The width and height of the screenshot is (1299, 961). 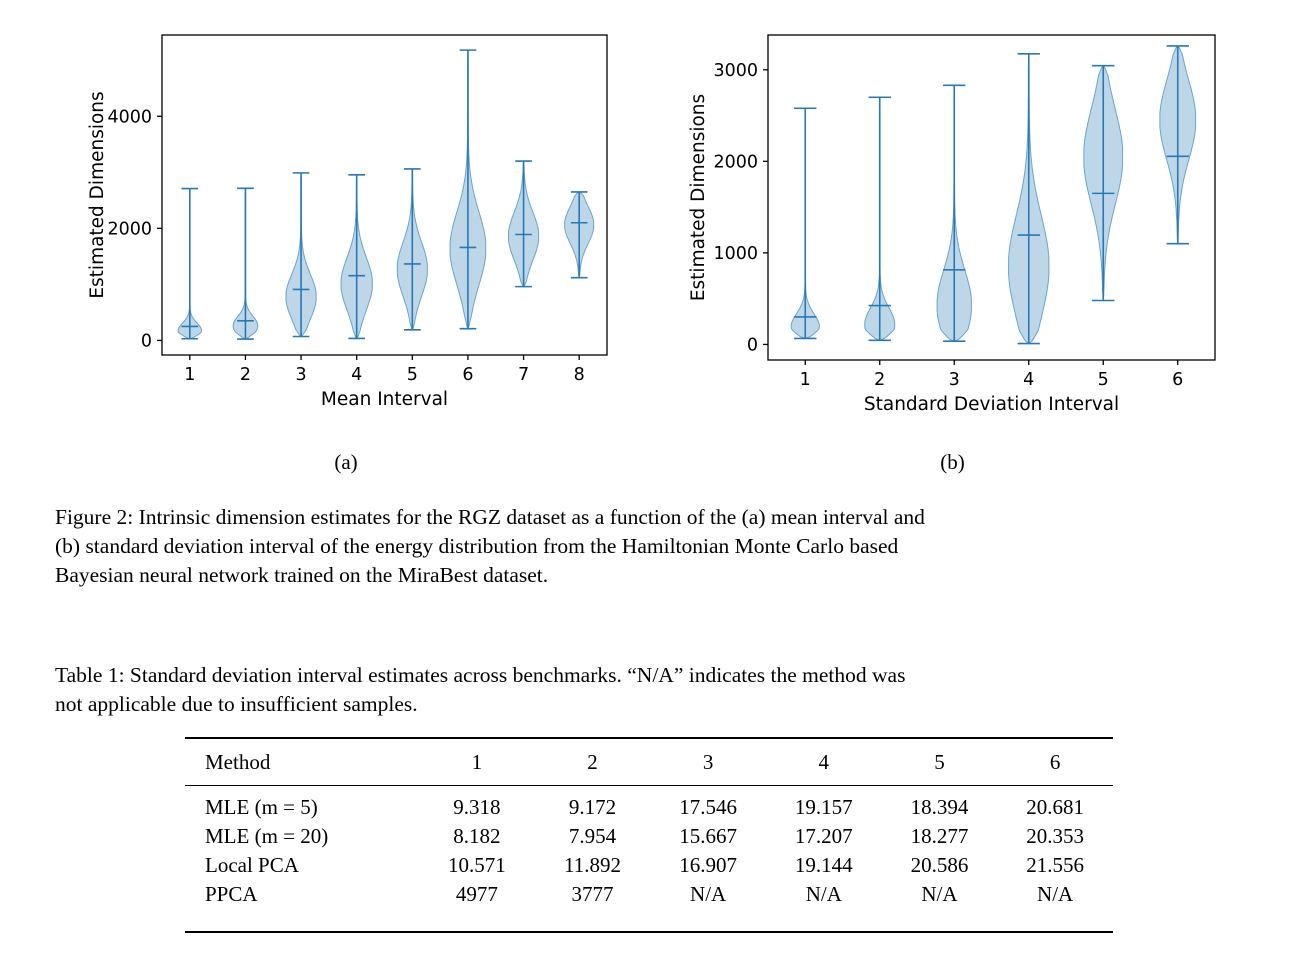 I want to click on table-header-cell: 4, so click(x=824, y=762).